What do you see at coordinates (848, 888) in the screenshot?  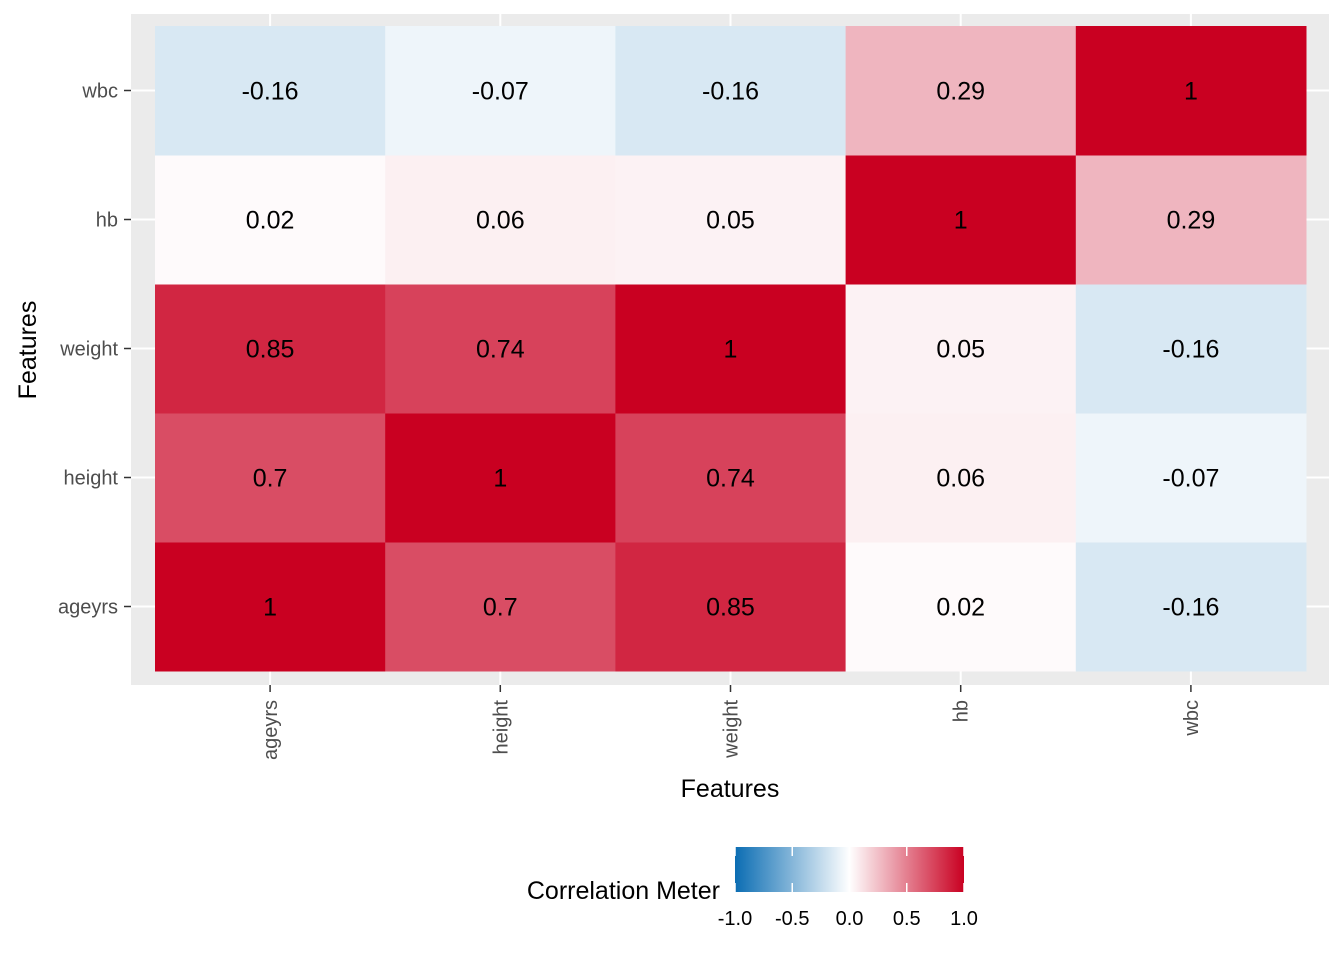 I see `legend-ticks: -1.0 -0.5 0.0 0.5 1.0` at bounding box center [848, 888].